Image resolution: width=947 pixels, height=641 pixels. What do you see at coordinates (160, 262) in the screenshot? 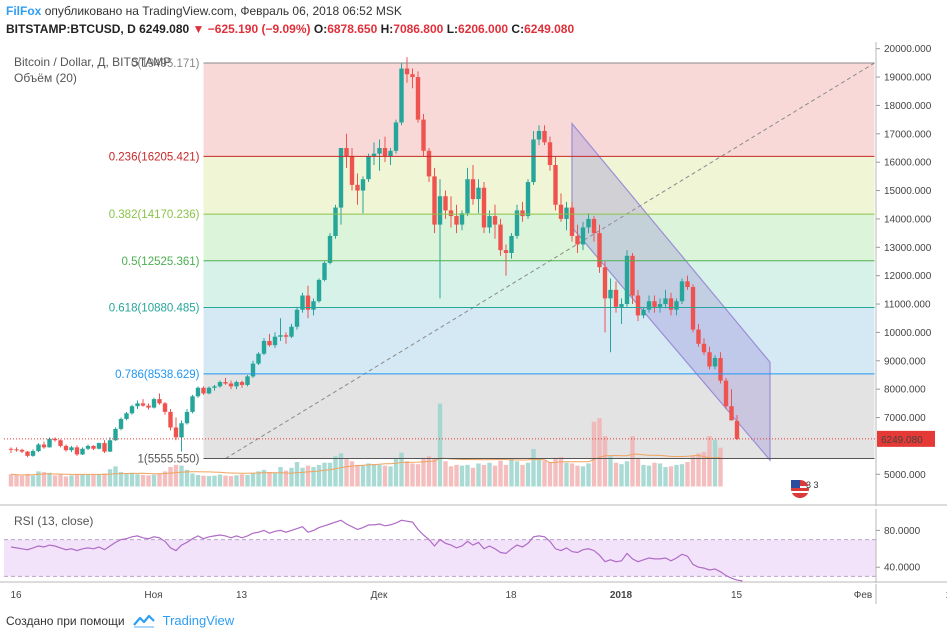
I see `fib-level-label: 0.5(12525.361)` at bounding box center [160, 262].